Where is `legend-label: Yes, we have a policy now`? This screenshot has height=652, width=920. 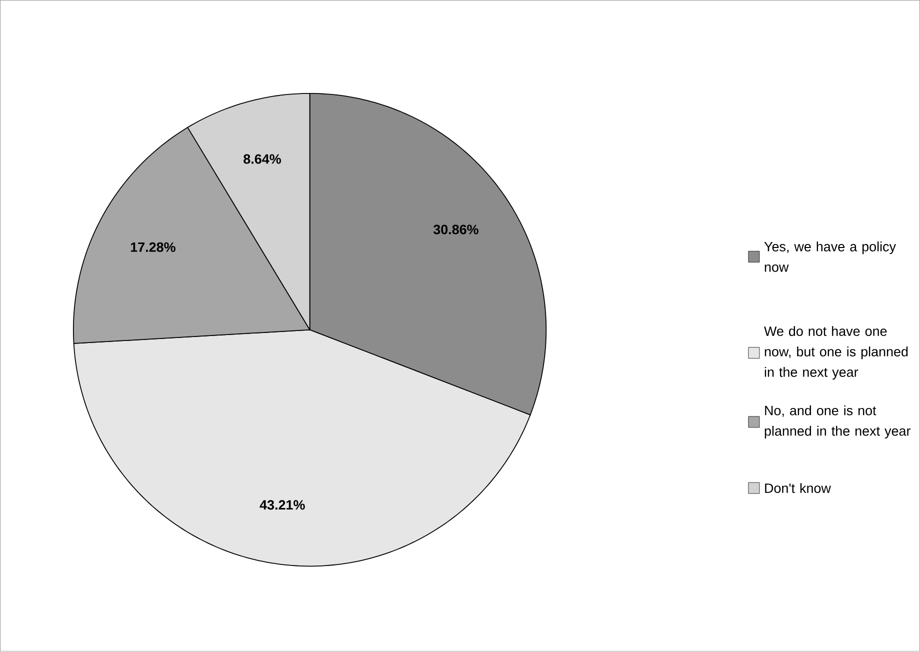 legend-label: Yes, we have a policy now is located at coordinates (830, 257).